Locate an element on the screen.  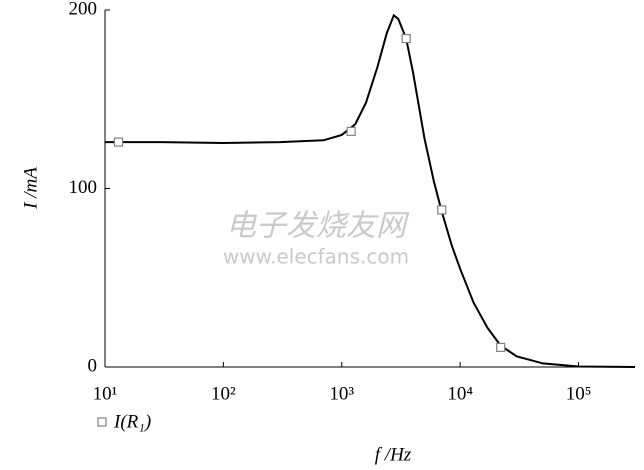
y-tick-label: 200 is located at coordinates (83, 9).